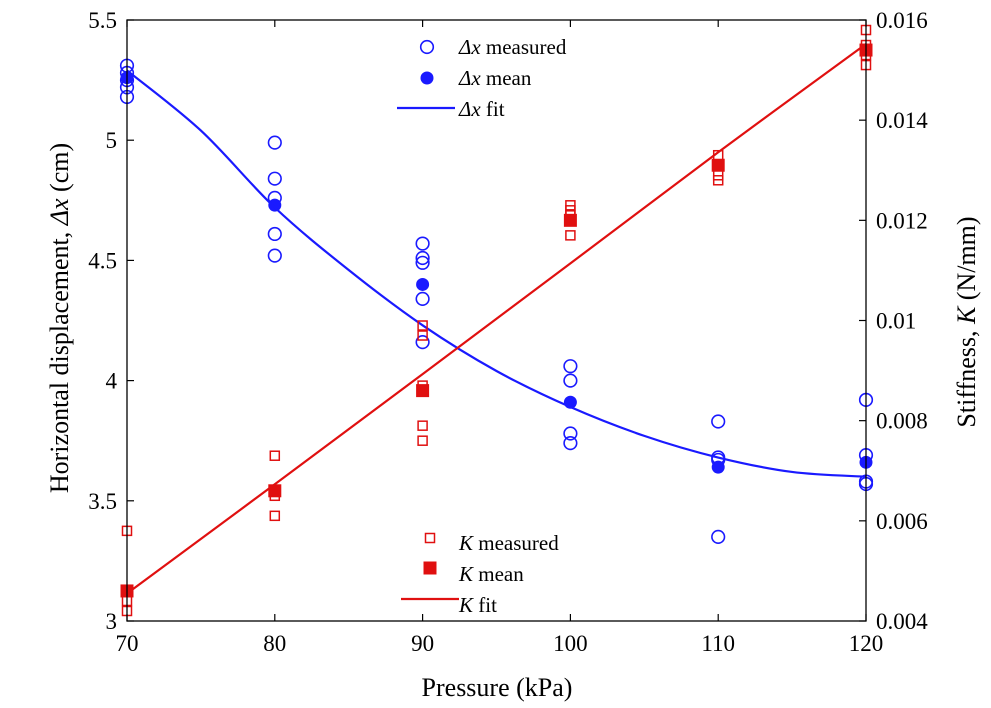 This screenshot has width=991, height=708. What do you see at coordinates (896, 321) in the screenshot?
I see `y-right-tick-label: 0.01` at bounding box center [896, 321].